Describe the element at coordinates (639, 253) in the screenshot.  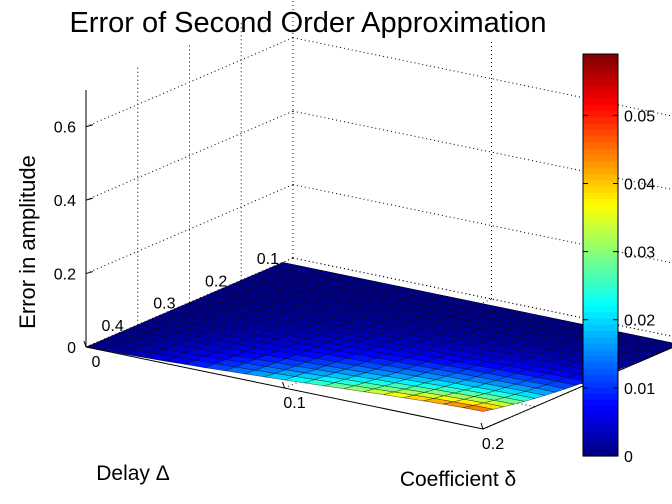
I see `colorbar-tick-label: 0.03` at that location.